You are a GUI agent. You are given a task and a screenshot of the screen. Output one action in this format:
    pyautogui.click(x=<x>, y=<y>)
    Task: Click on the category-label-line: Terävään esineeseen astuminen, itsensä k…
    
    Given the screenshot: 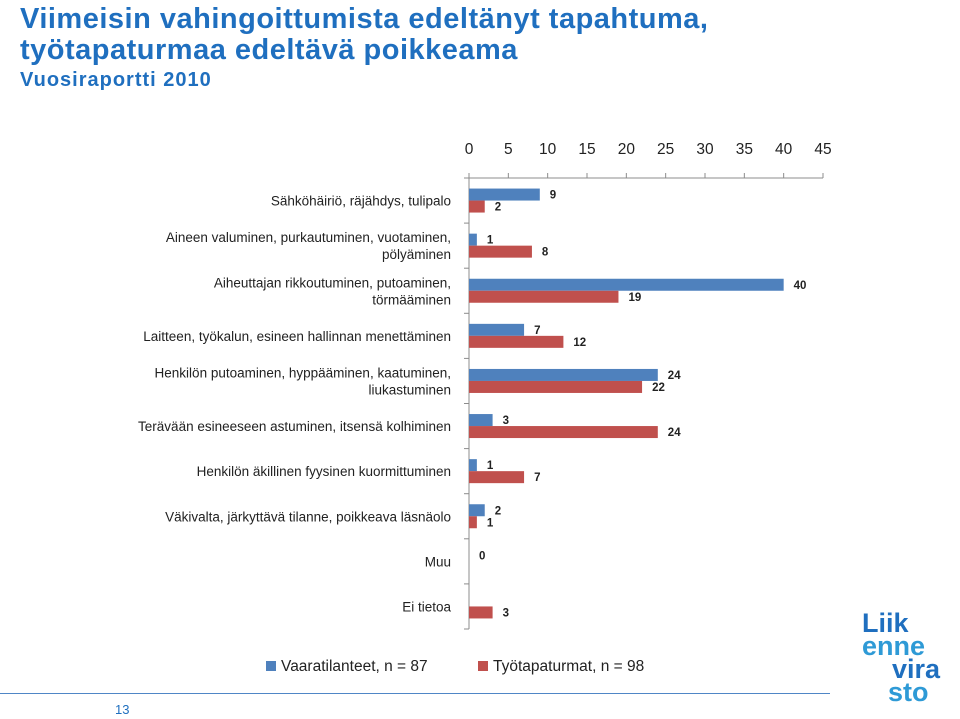 What is the action you would take?
    pyautogui.click(x=294, y=426)
    